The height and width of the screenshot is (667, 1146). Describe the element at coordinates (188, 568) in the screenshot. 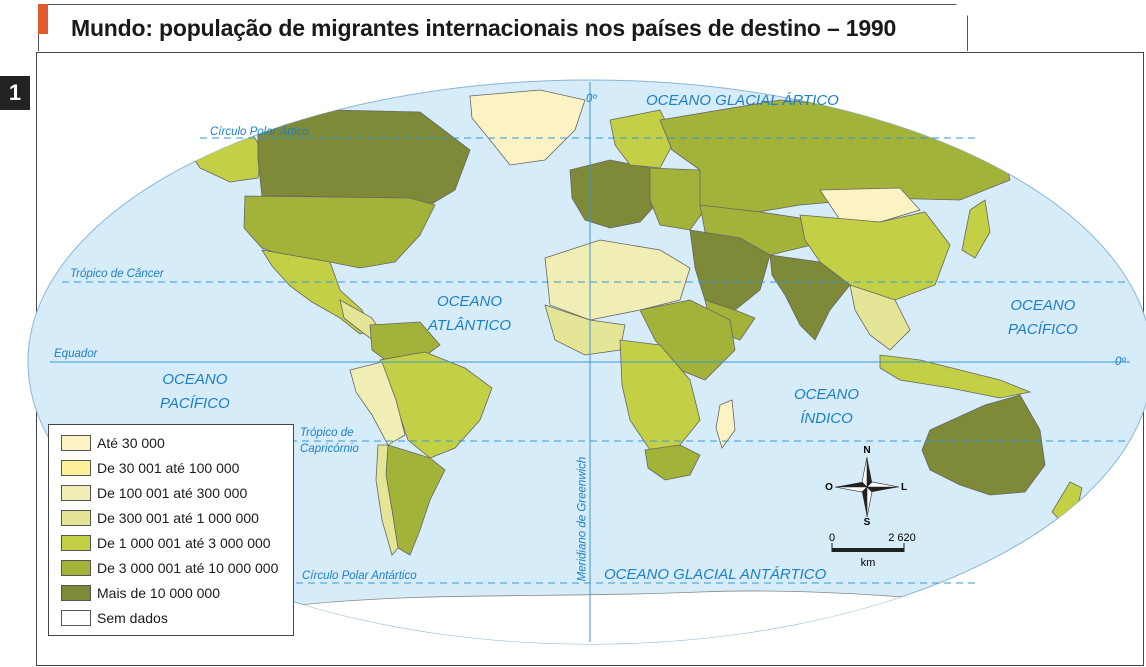

I see `legend-label: De 3 000 001 até 10 000 000` at that location.